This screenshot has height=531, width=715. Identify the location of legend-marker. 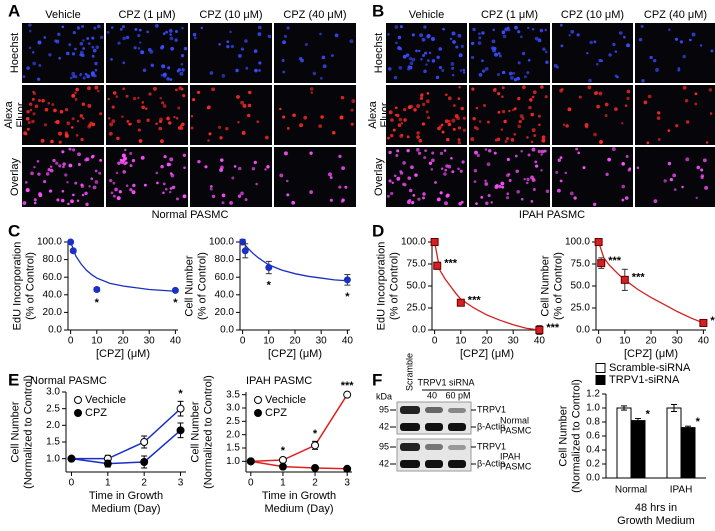
(258, 400).